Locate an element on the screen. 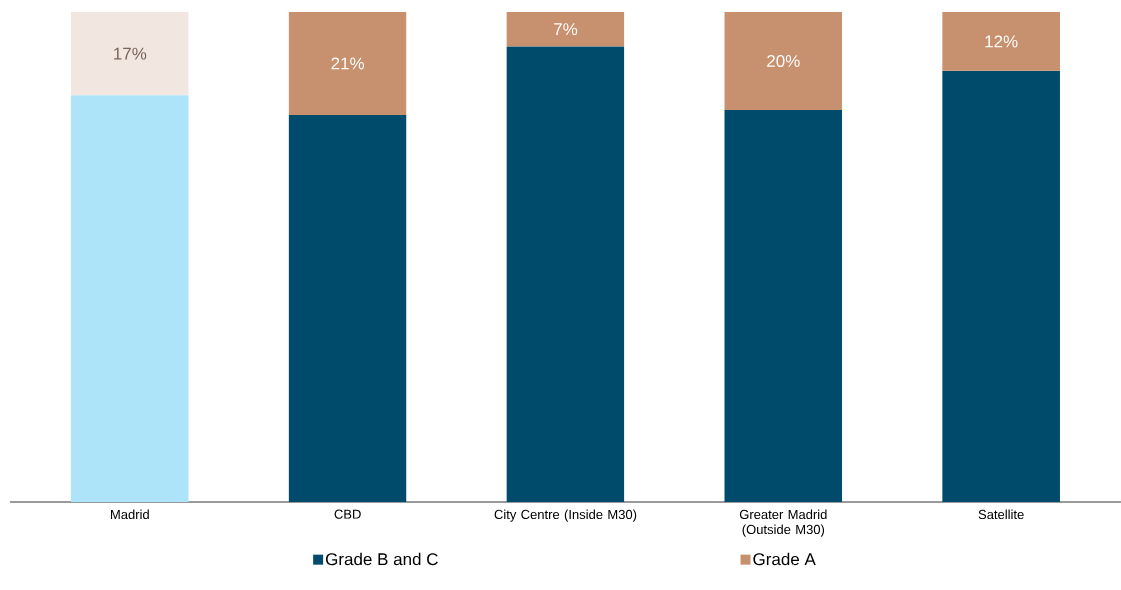 The height and width of the screenshot is (590, 1121). data-label: 12% is located at coordinates (1001, 41).